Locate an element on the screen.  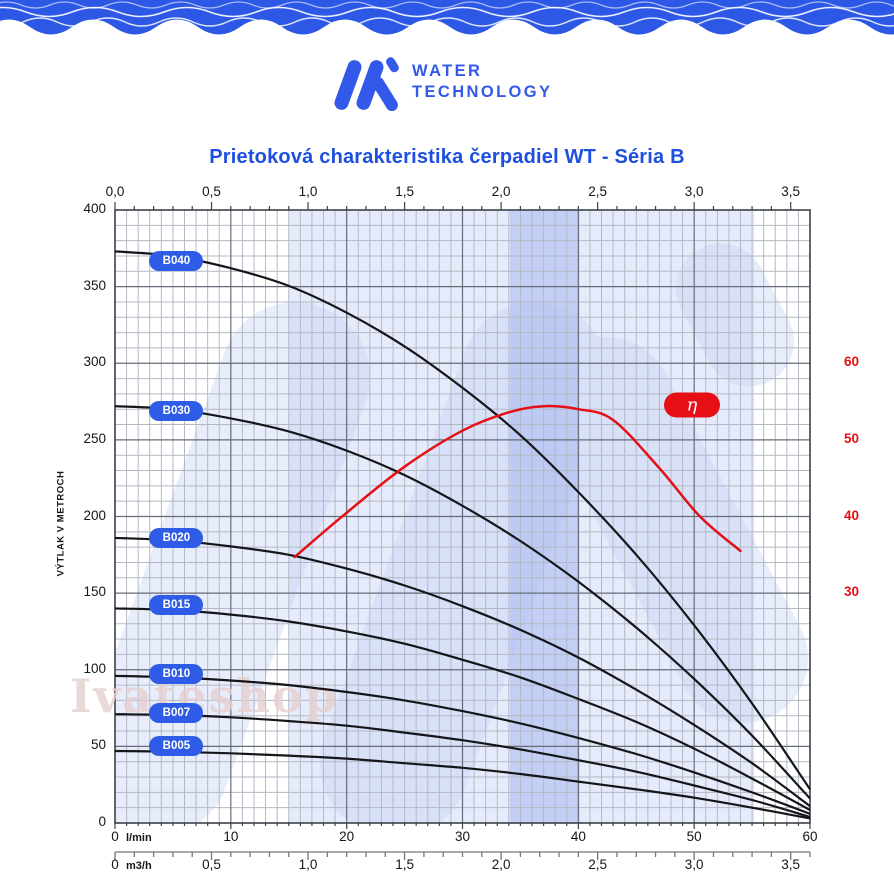
y-tick-150: 150 is located at coordinates (94, 592).